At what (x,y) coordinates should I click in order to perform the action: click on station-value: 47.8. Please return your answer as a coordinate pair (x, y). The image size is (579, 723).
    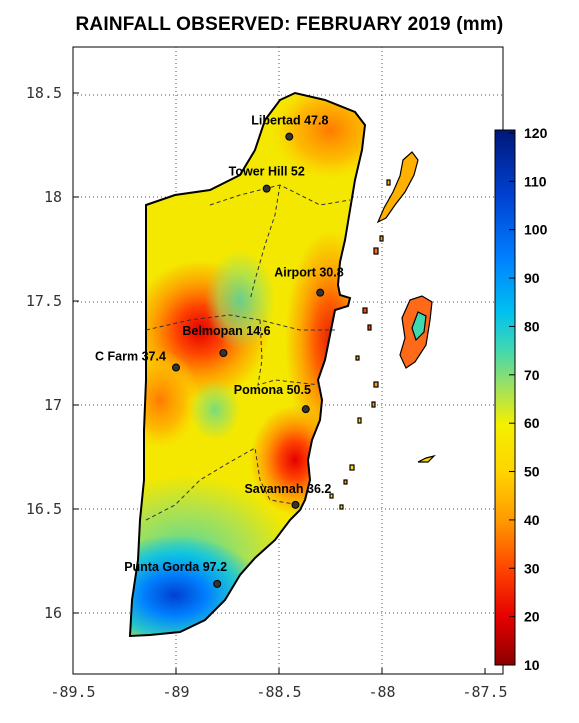
    Looking at the image, I should click on (316, 121).